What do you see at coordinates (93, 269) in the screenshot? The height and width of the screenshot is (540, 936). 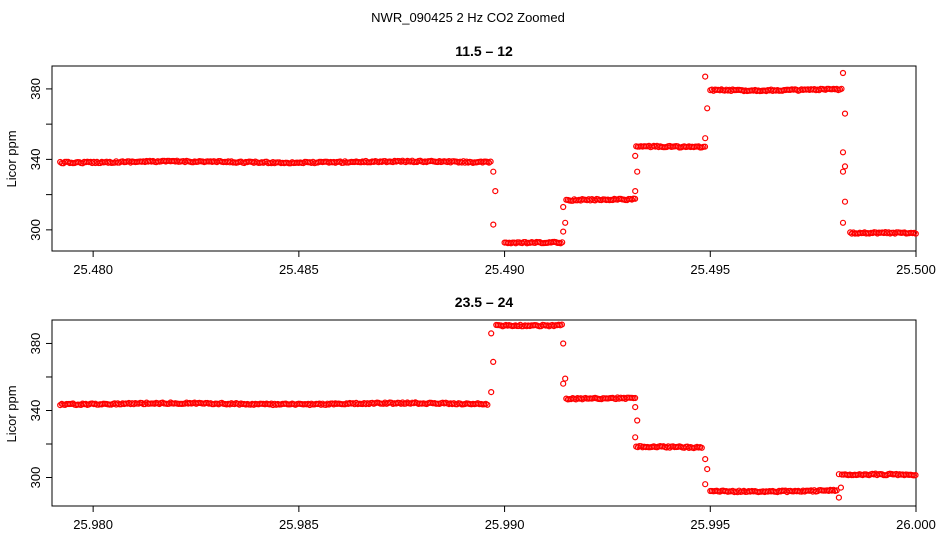 I see `x-tick-label: 25.480` at bounding box center [93, 269].